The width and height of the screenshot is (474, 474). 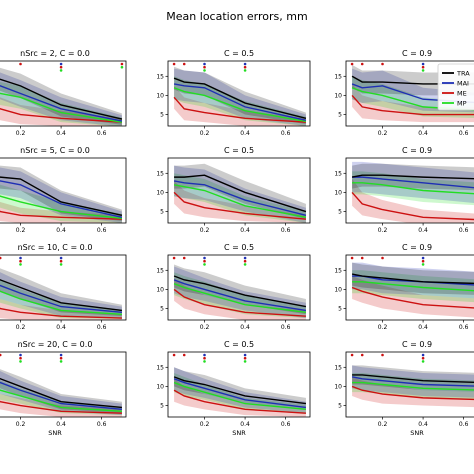 I want to click on panel-title: nSrc = 2, C = 0.0, so click(x=55, y=53).